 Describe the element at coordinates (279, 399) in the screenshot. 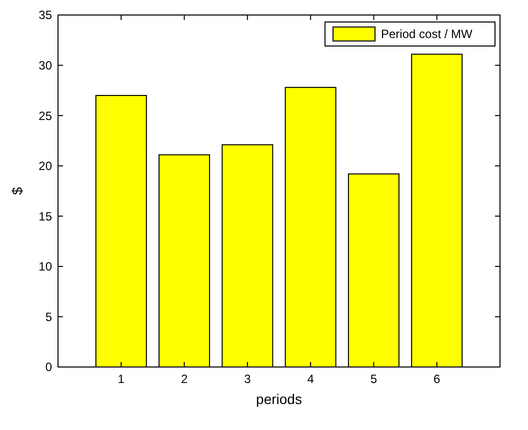

I see `x-axis-title: periods` at that location.